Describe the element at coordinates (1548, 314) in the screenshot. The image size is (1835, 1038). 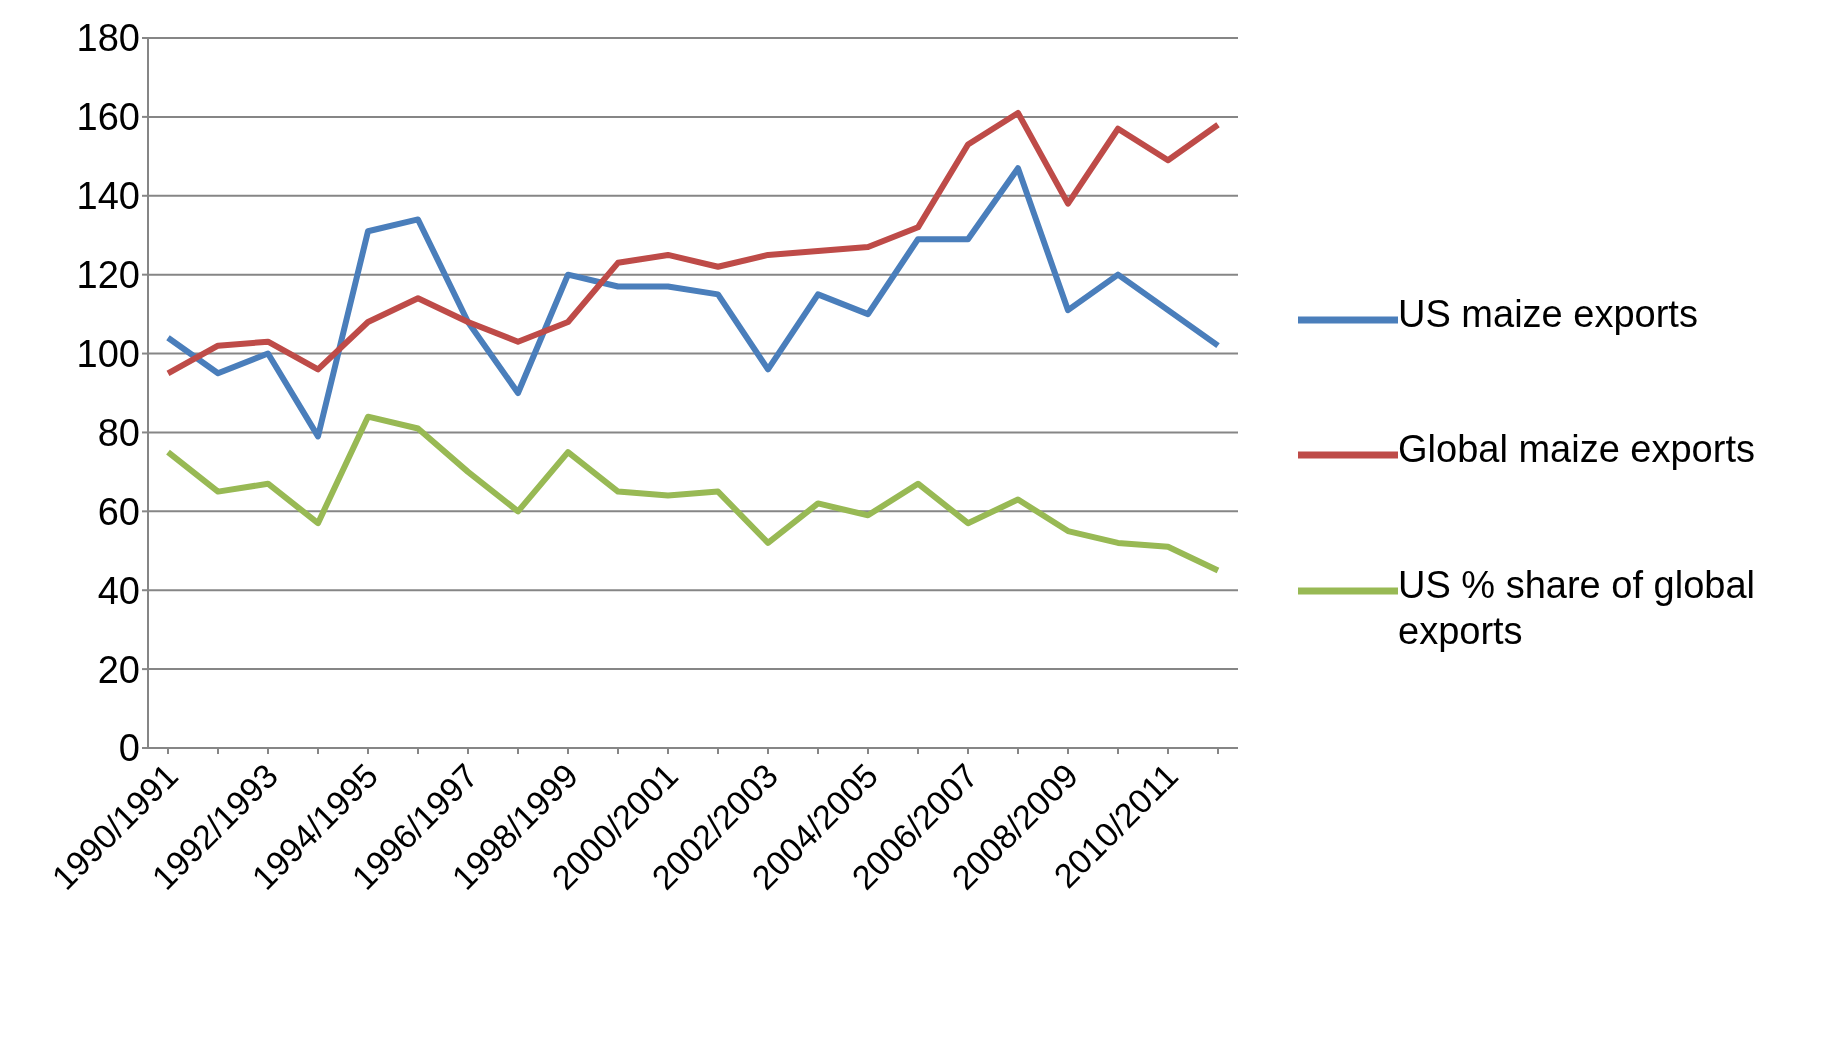
I see `legend-label: US maize exports` at that location.